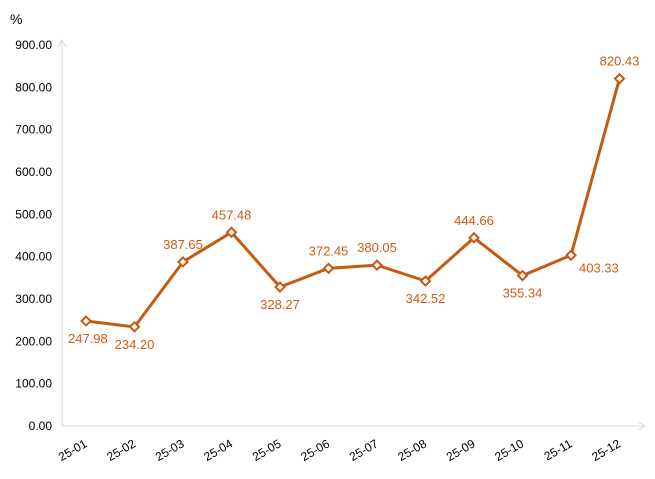 This screenshot has height=479, width=655. I want to click on x-tick-label: 25-12, so click(606, 450).